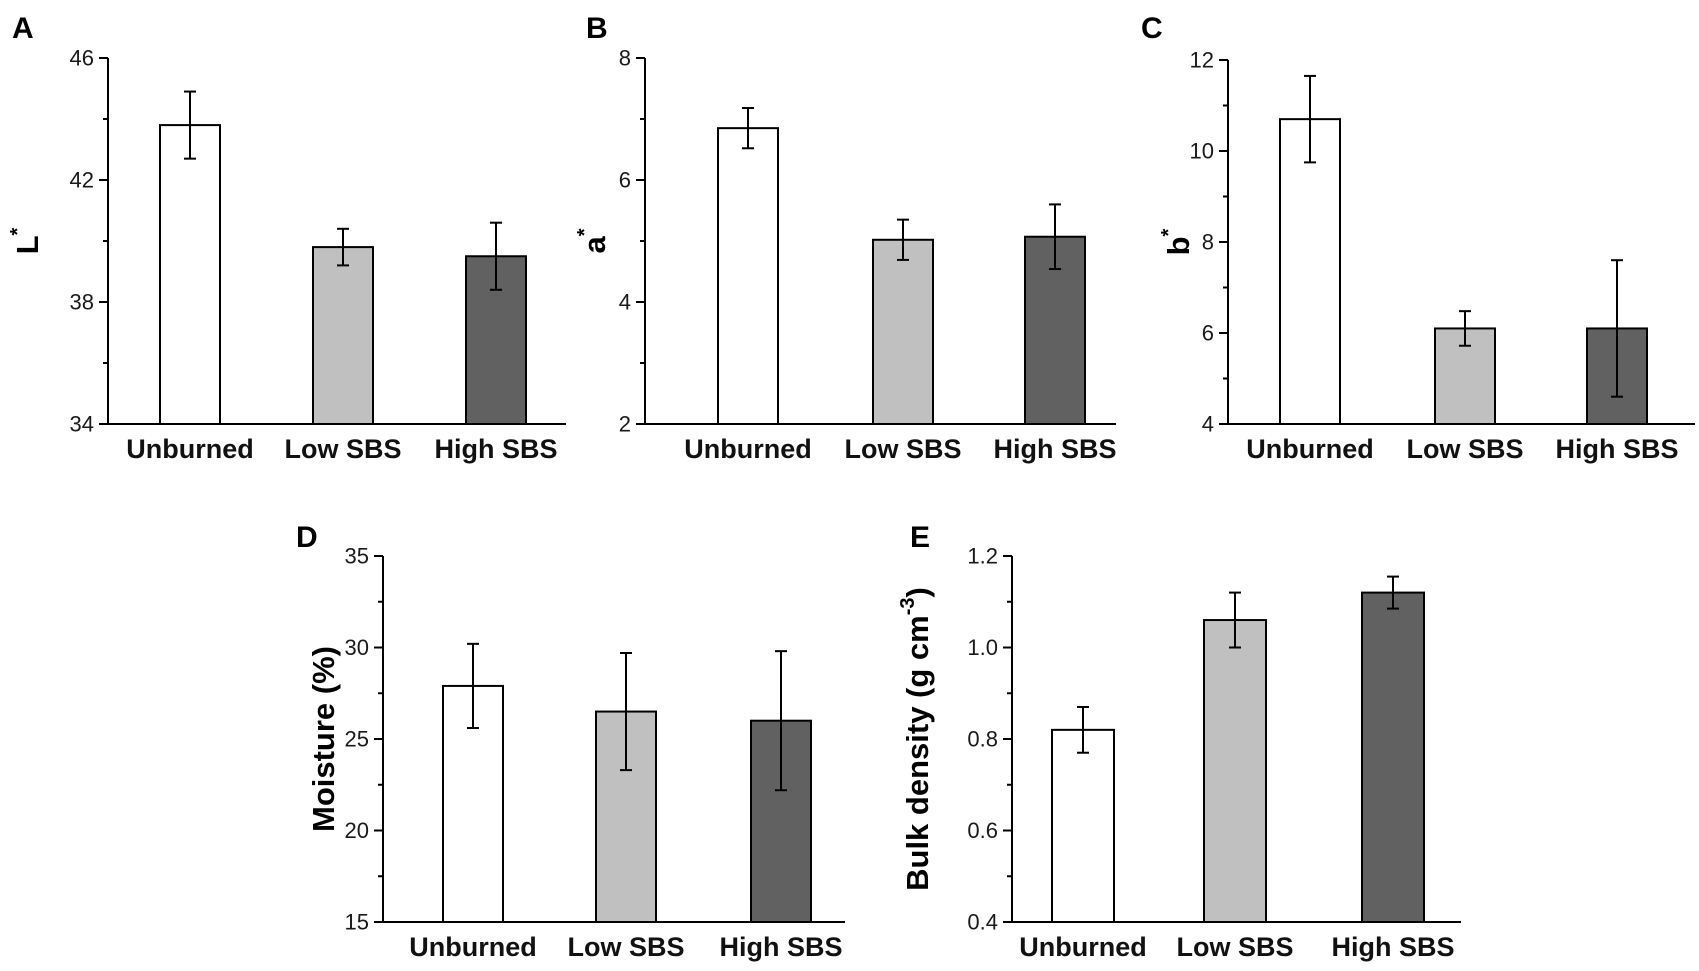  I want to click on panel-a-y-tick-label: 38, so click(82, 302).